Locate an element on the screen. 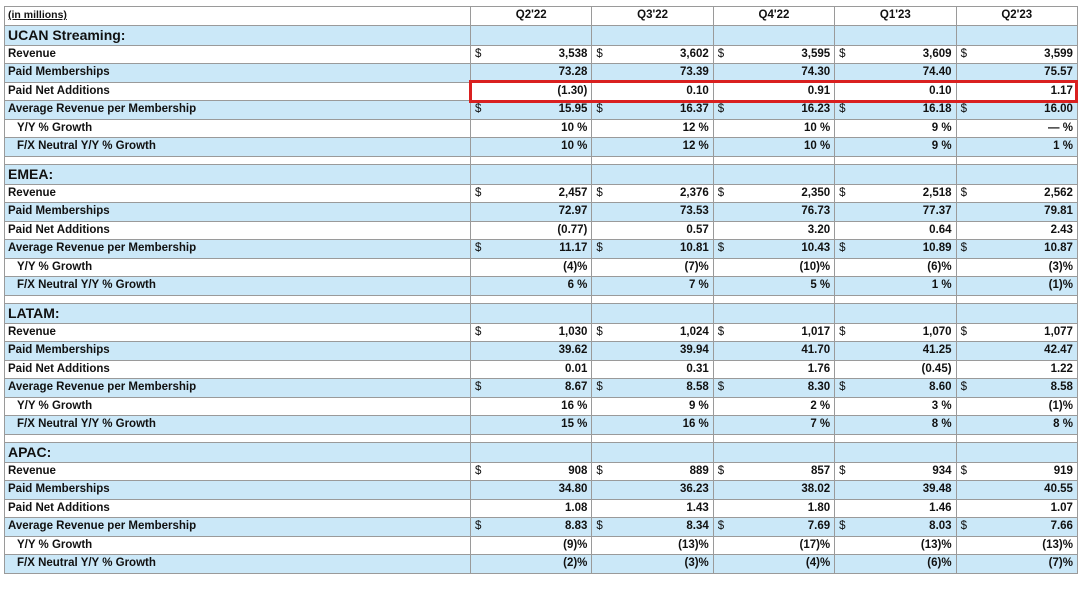  value-cell: $10.81 is located at coordinates (652, 249).